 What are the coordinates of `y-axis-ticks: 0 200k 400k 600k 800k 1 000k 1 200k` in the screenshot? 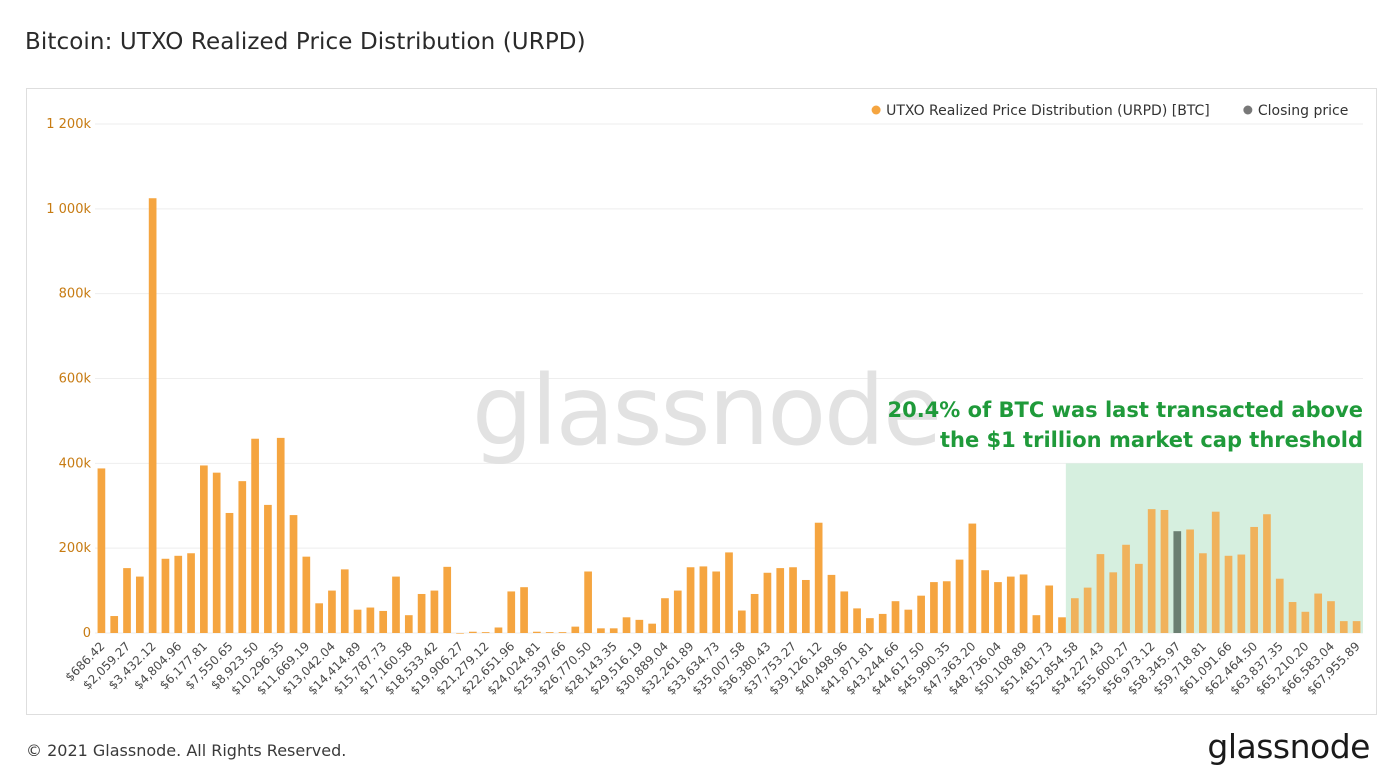 It's located at (68, 379).